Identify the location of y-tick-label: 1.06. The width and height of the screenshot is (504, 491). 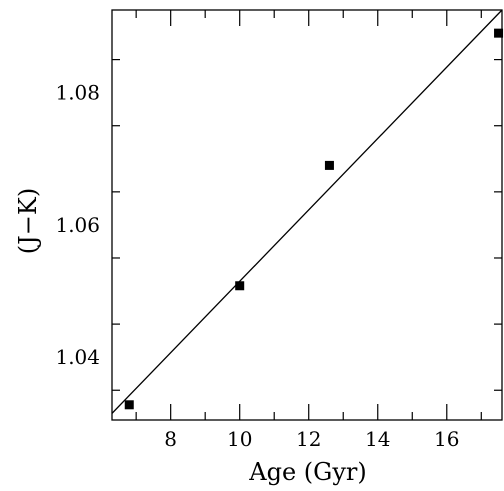
(77, 225).